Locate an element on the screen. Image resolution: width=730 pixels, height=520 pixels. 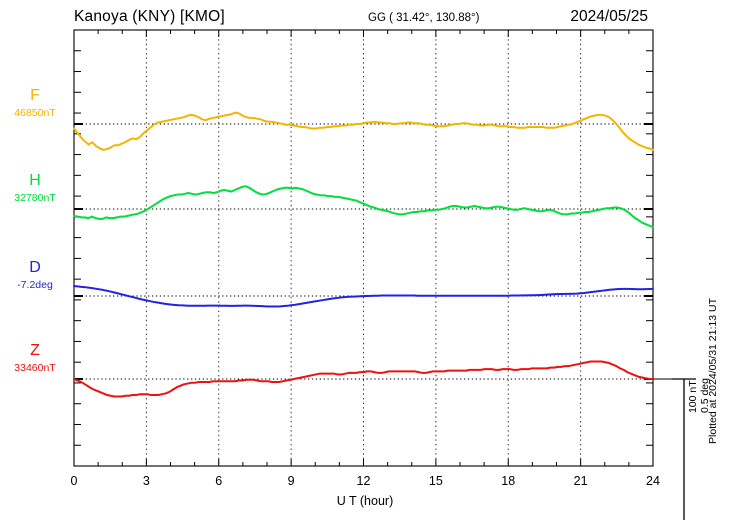
component-label-f: F is located at coordinates (35, 95).